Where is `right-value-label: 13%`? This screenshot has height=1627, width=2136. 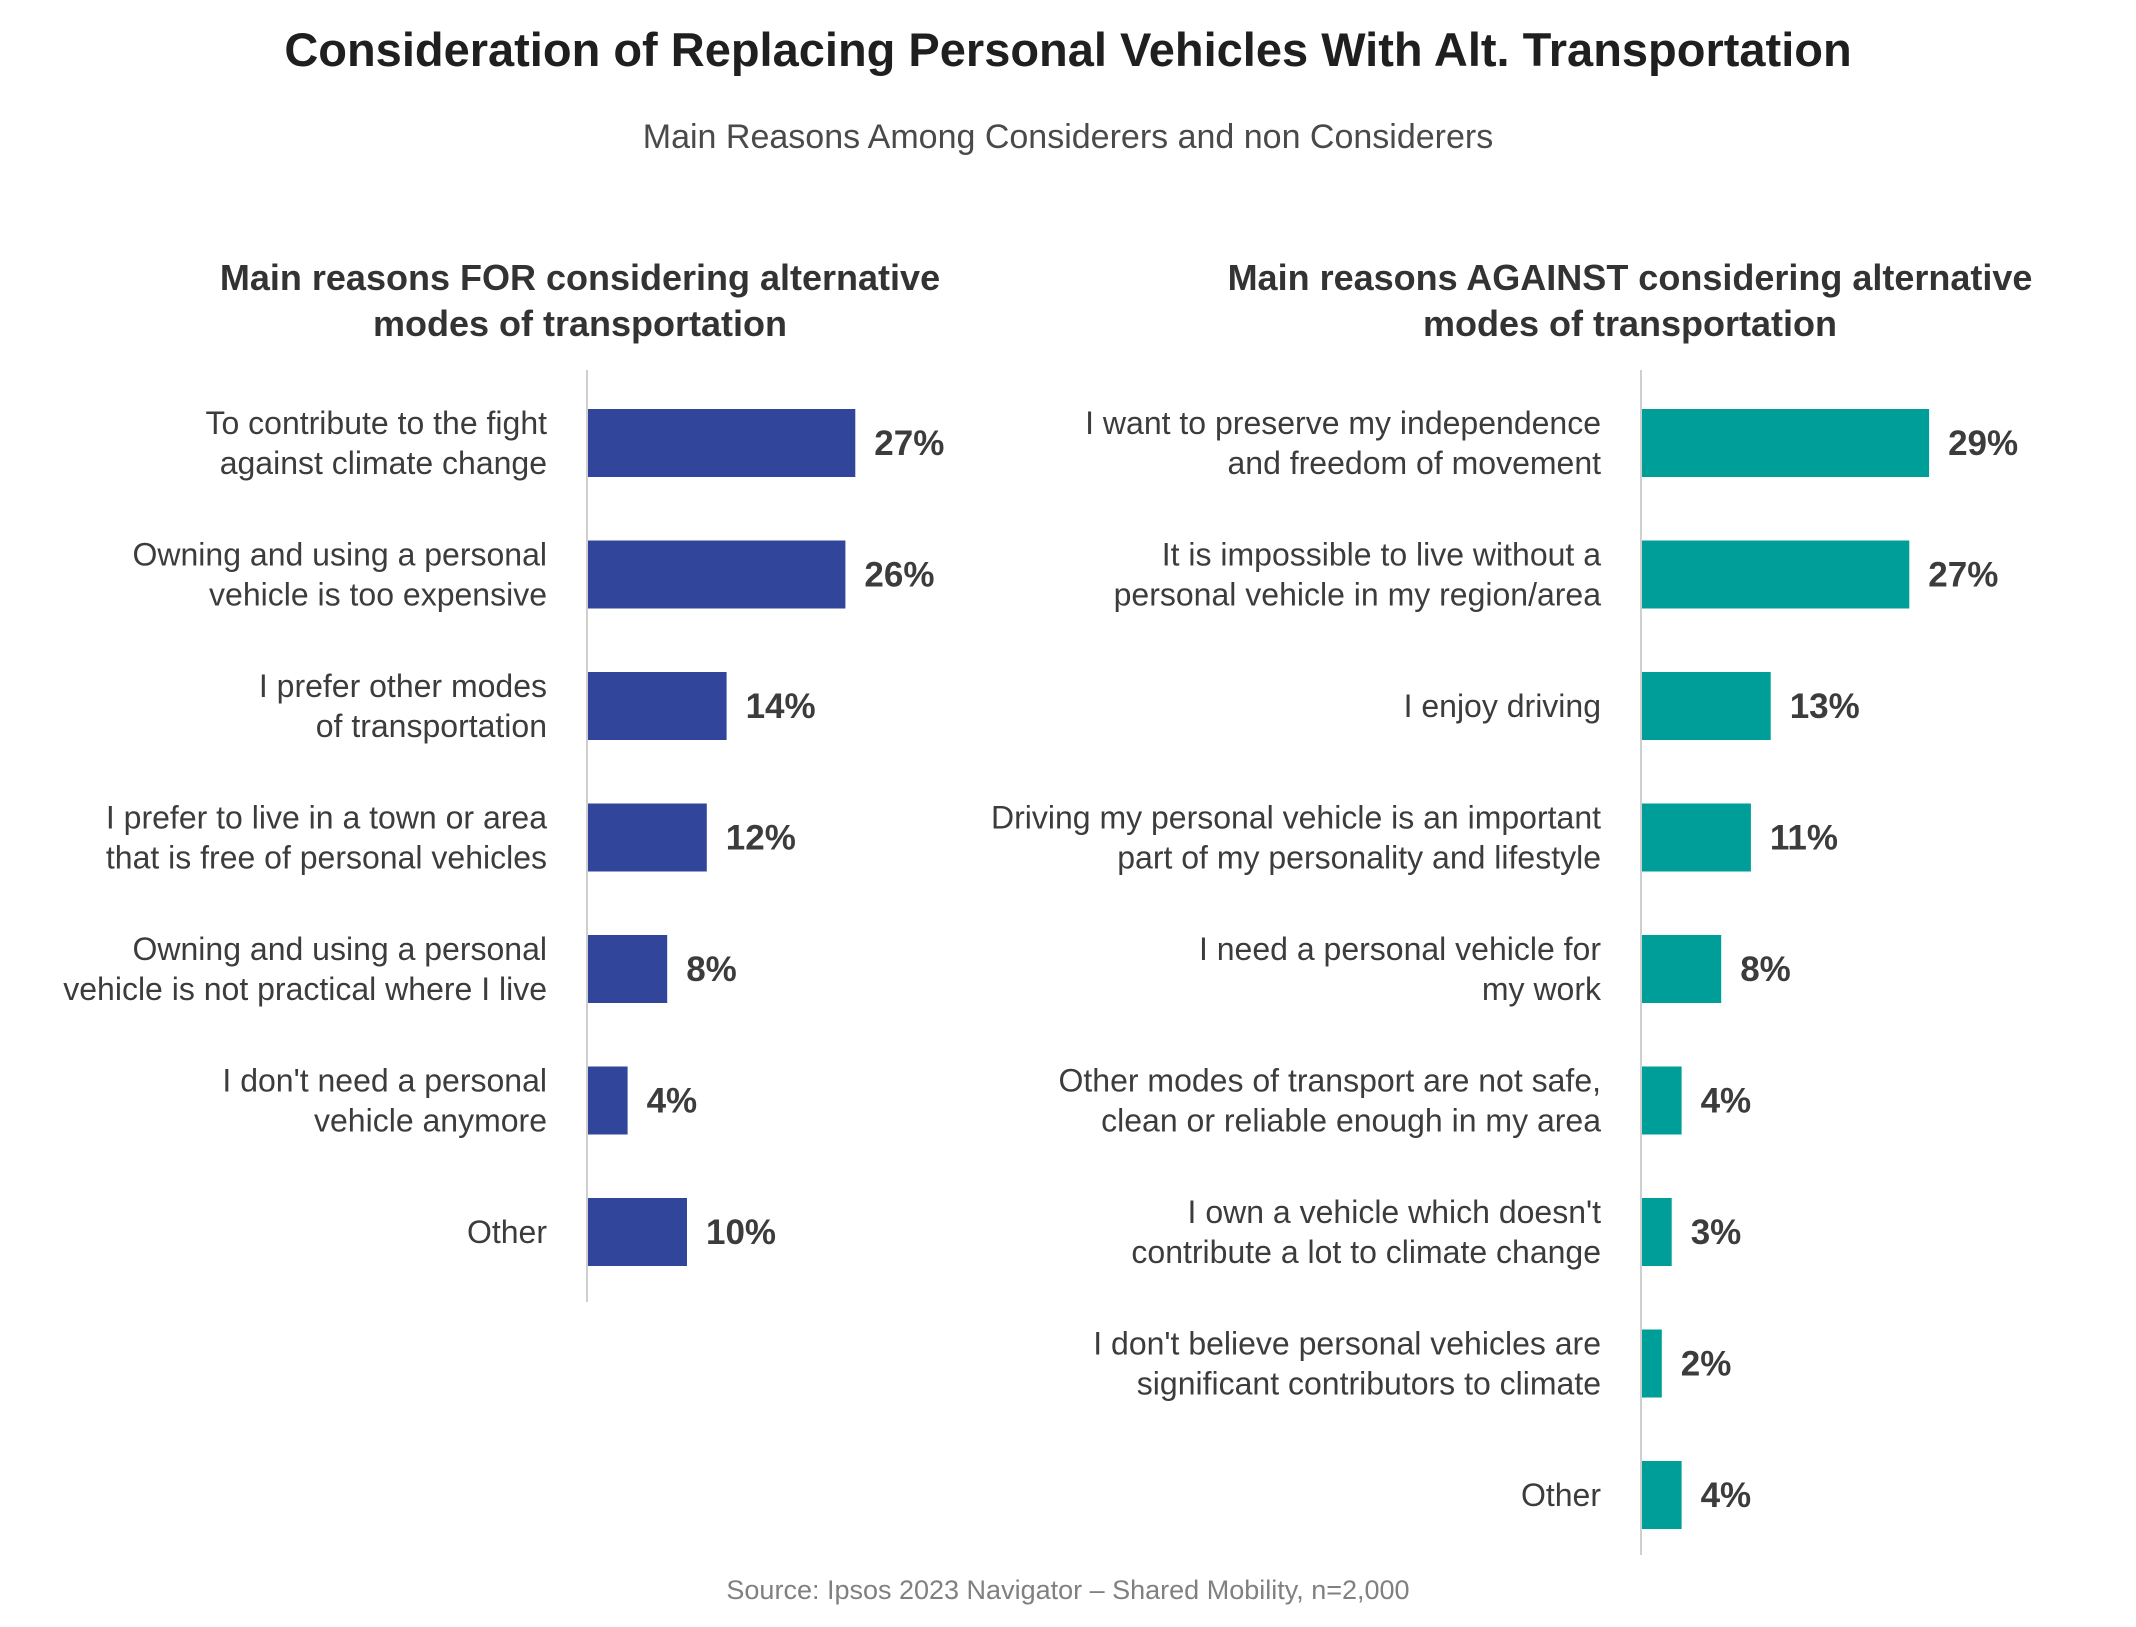 right-value-label: 13% is located at coordinates (1825, 706).